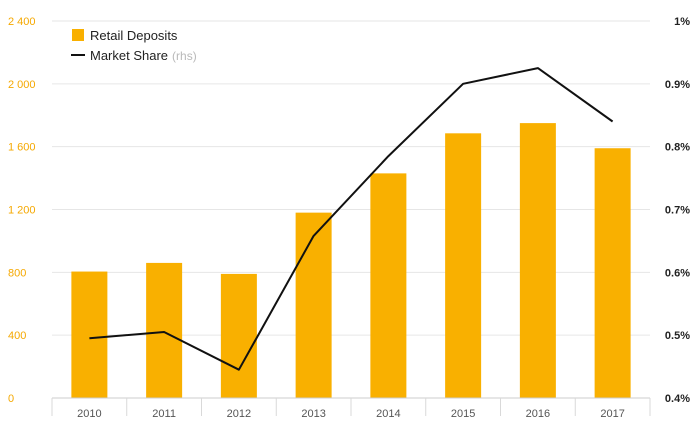 This screenshot has height=433, width=700. What do you see at coordinates (677, 336) in the screenshot?
I see `y-right-tick-label-1: 0.5%` at bounding box center [677, 336].